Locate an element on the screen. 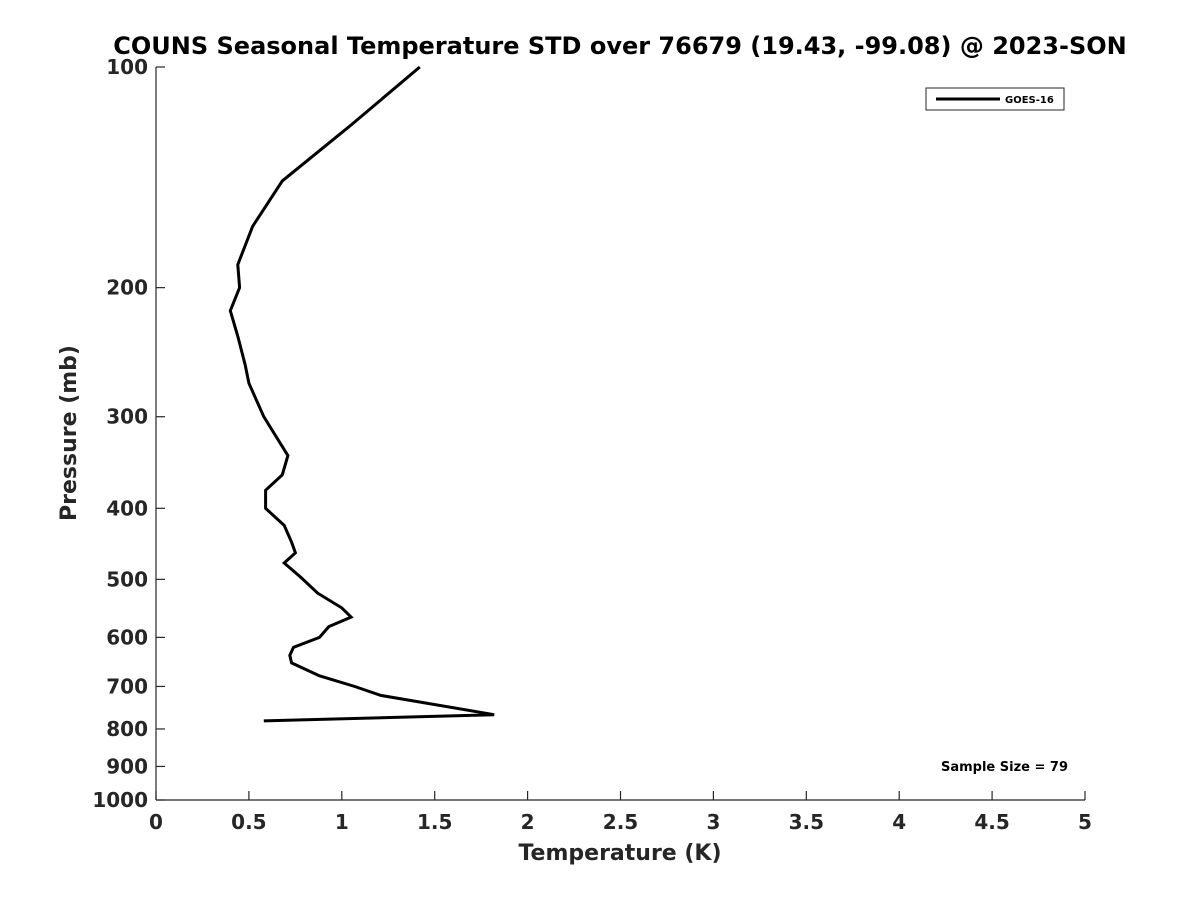 This screenshot has height=900, width=1200. y-tick-label: 500 is located at coordinates (127, 579).